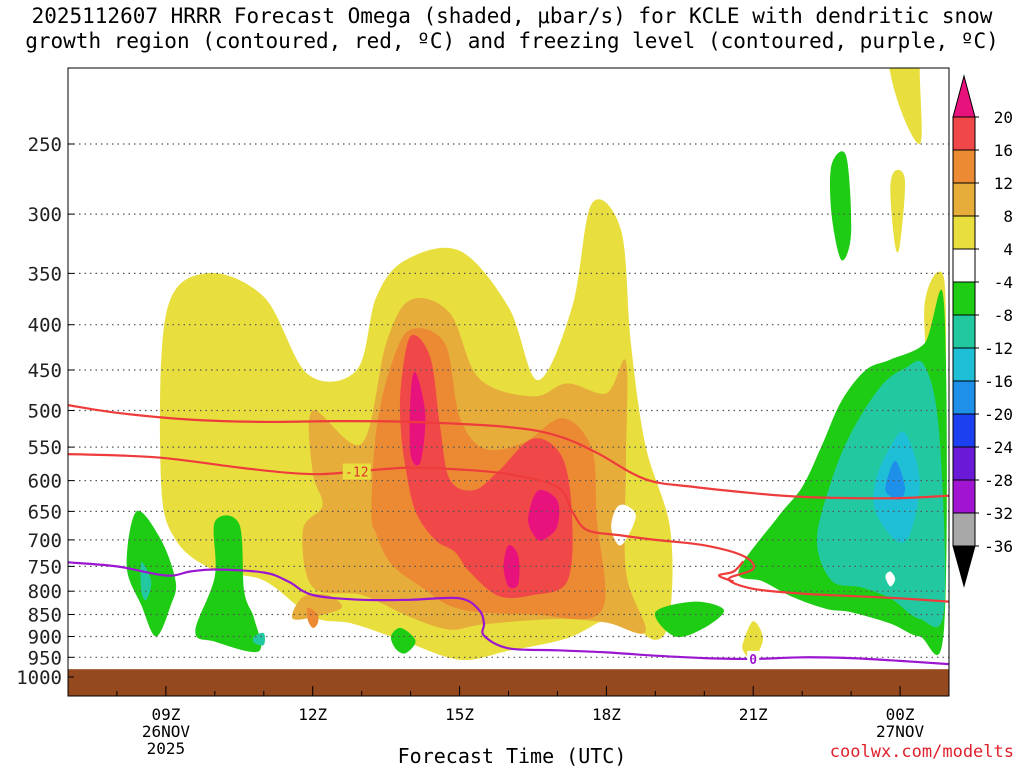 The height and width of the screenshot is (768, 1024). Describe the element at coordinates (964, 298) in the screenshot. I see `colorbar-bin--8` at that location.